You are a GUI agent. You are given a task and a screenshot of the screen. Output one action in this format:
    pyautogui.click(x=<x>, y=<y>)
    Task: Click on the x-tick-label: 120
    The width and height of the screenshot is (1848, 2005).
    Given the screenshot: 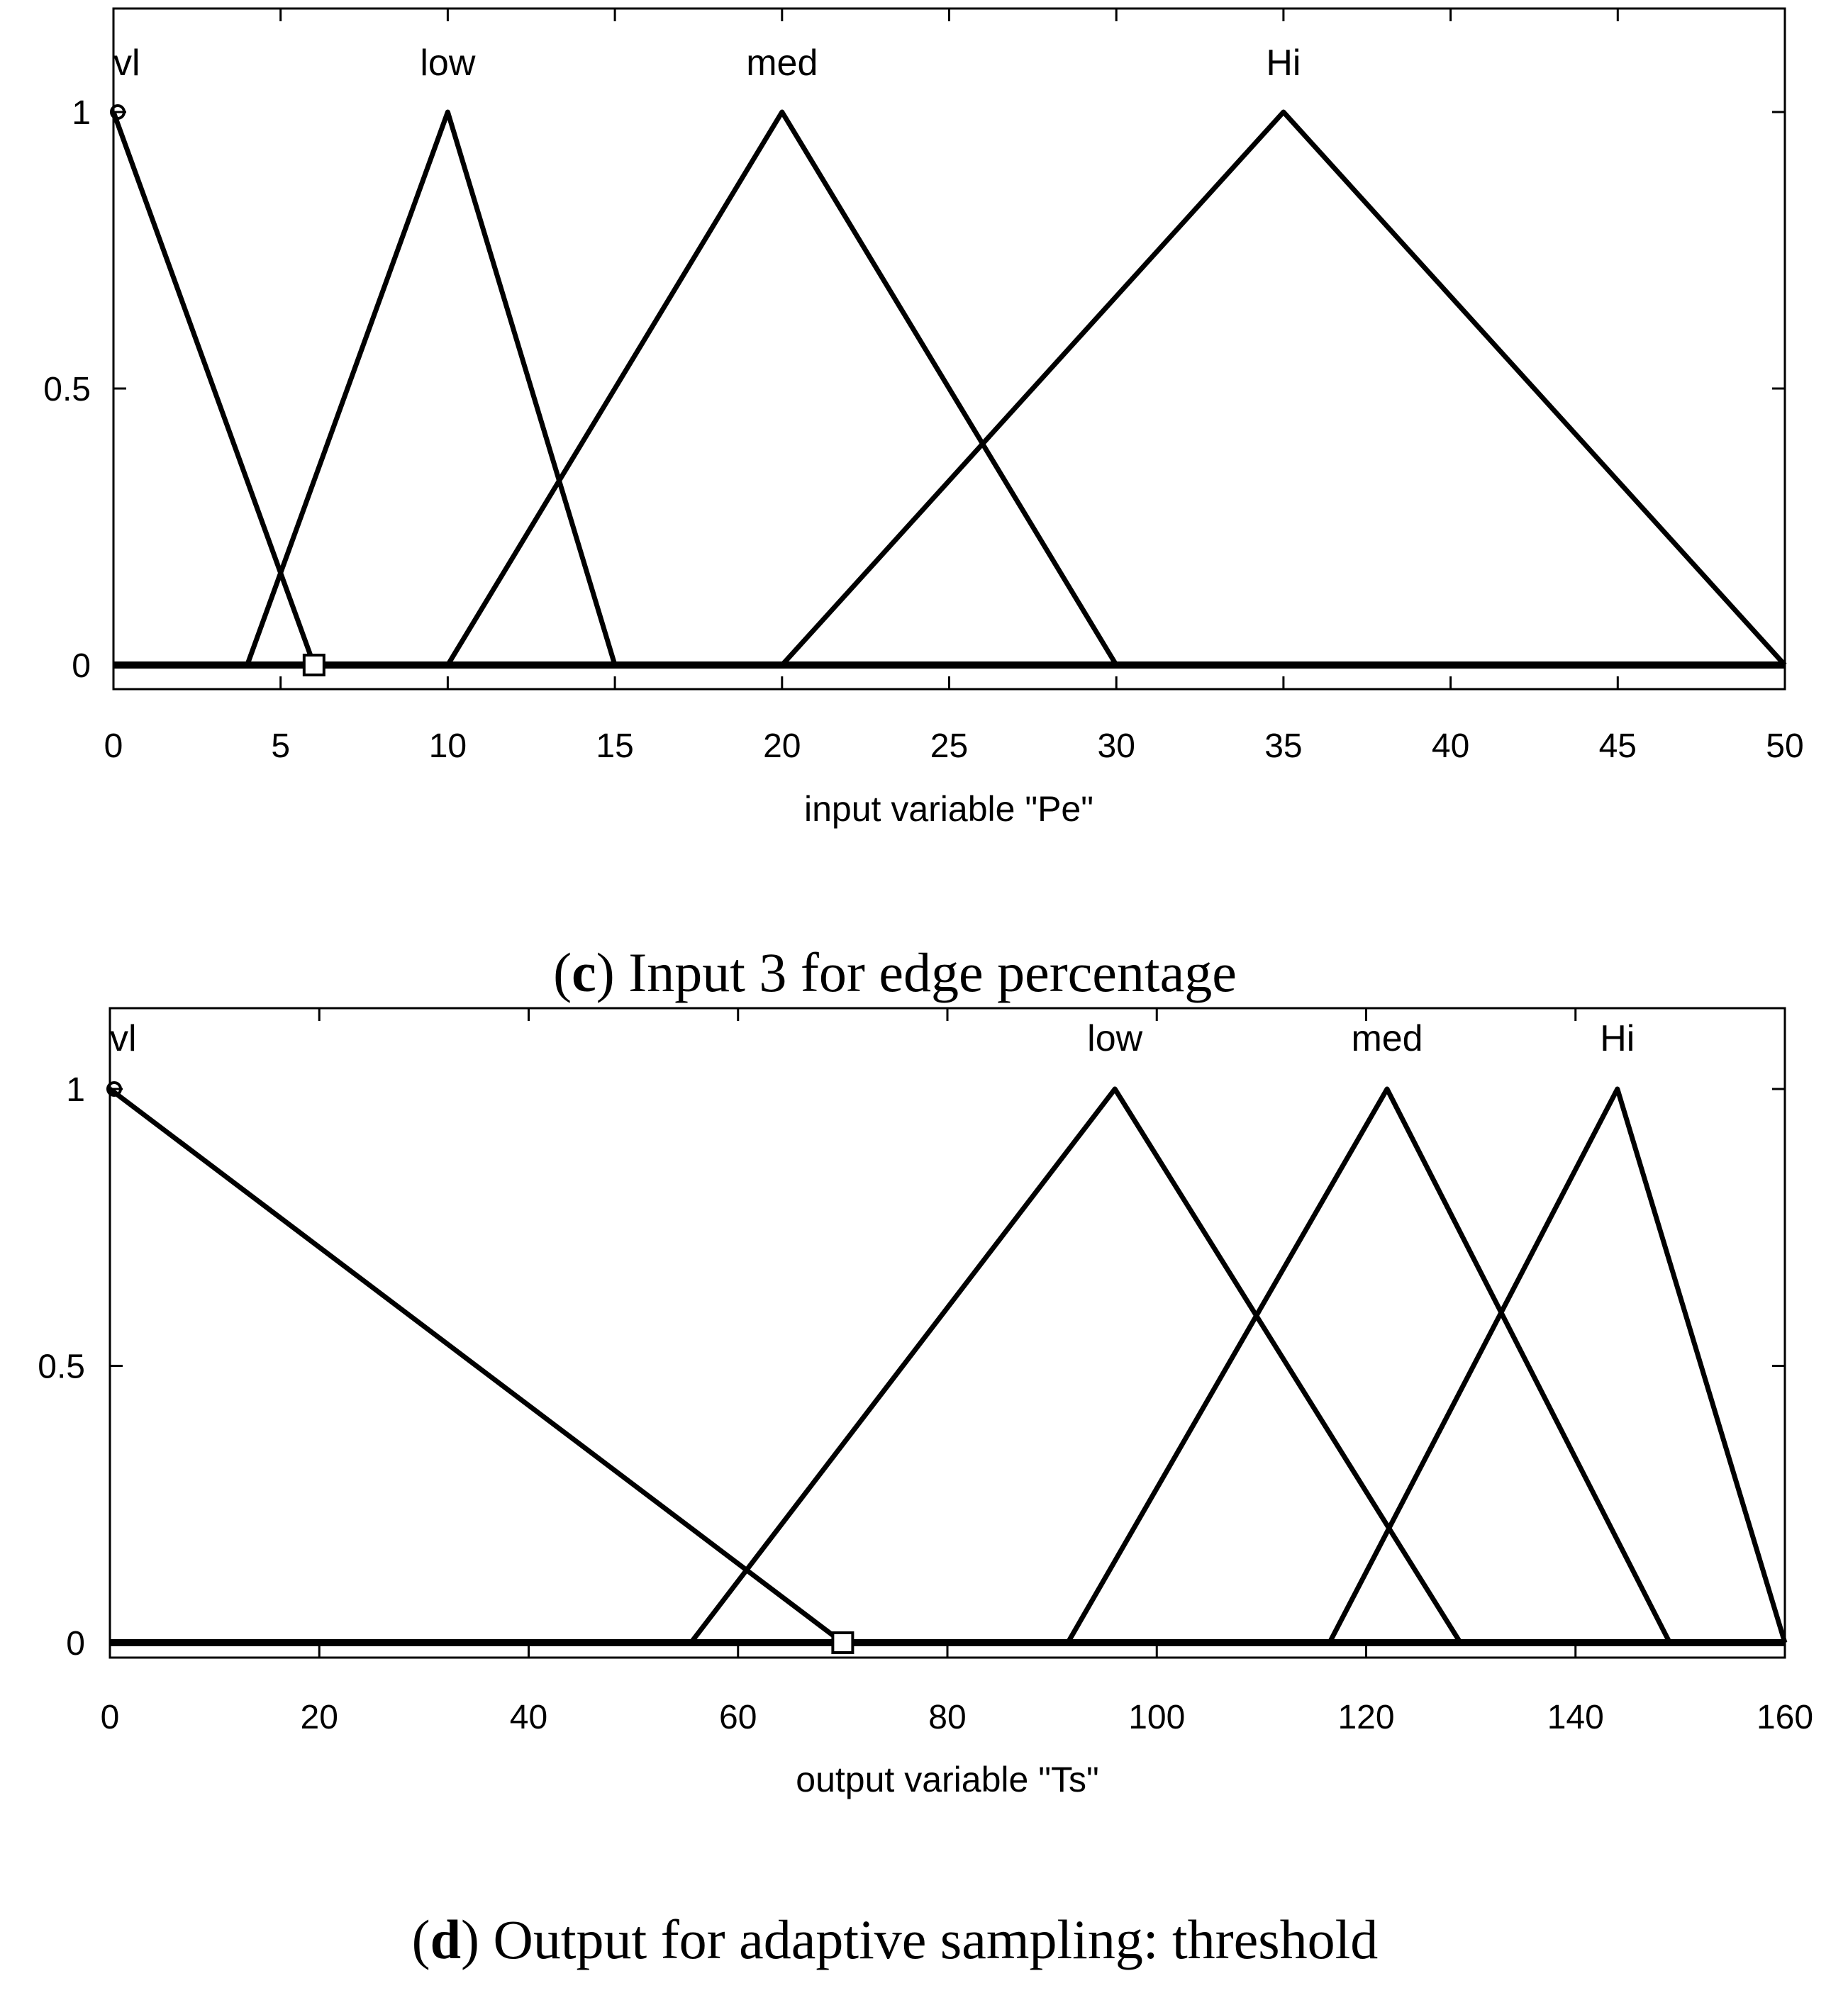 What is the action you would take?
    pyautogui.click(x=1365, y=1717)
    